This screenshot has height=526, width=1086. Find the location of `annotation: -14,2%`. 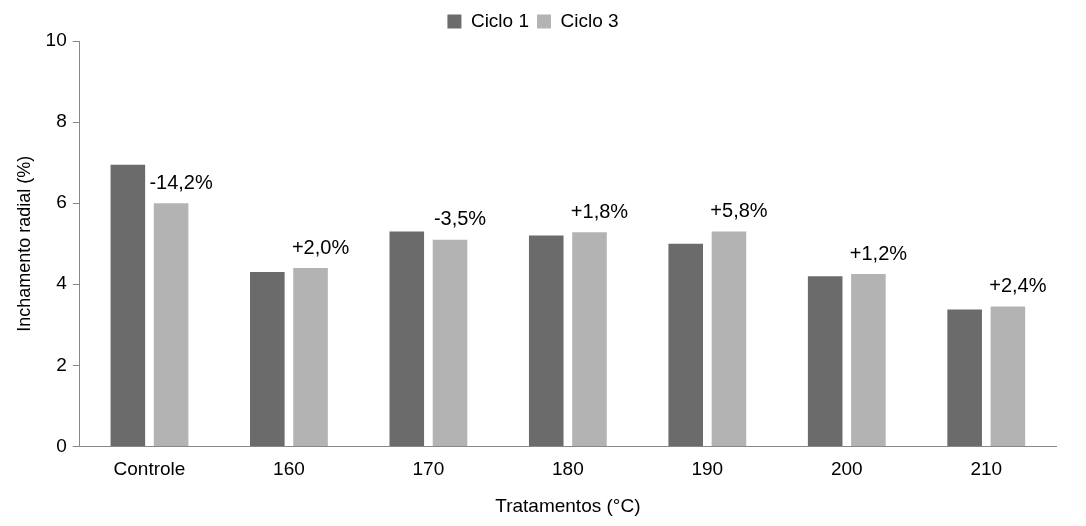

annotation: -14,2% is located at coordinates (181, 181).